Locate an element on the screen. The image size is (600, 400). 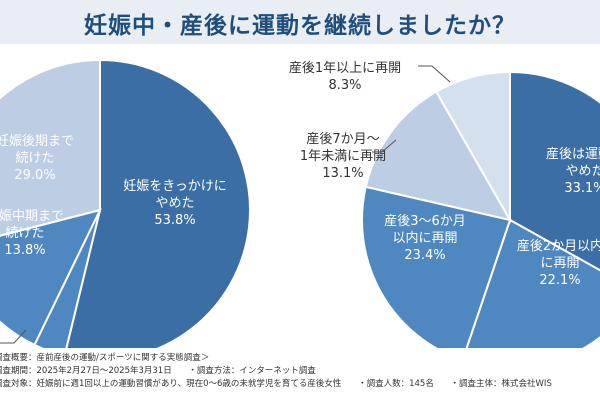
footer-text: ・調査方法：インターネット調査 is located at coordinates (252, 371).